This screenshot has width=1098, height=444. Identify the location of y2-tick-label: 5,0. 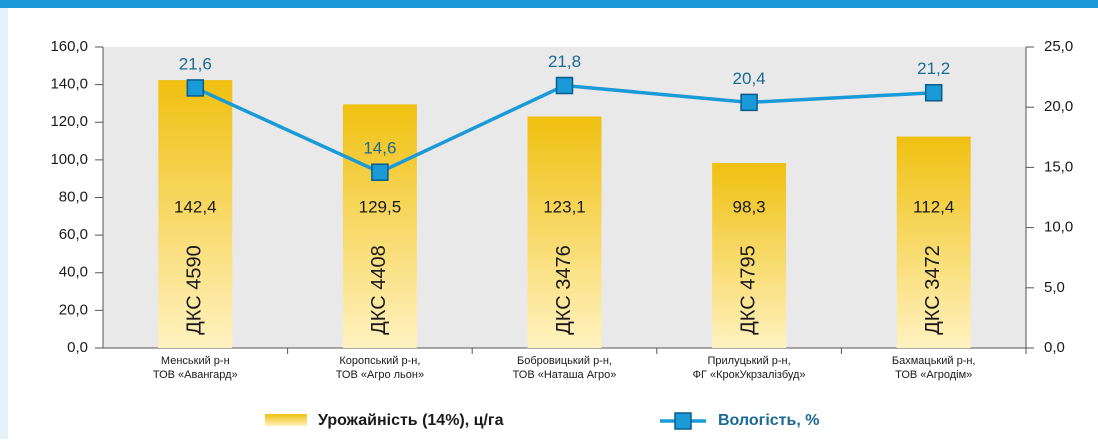
(1054, 287).